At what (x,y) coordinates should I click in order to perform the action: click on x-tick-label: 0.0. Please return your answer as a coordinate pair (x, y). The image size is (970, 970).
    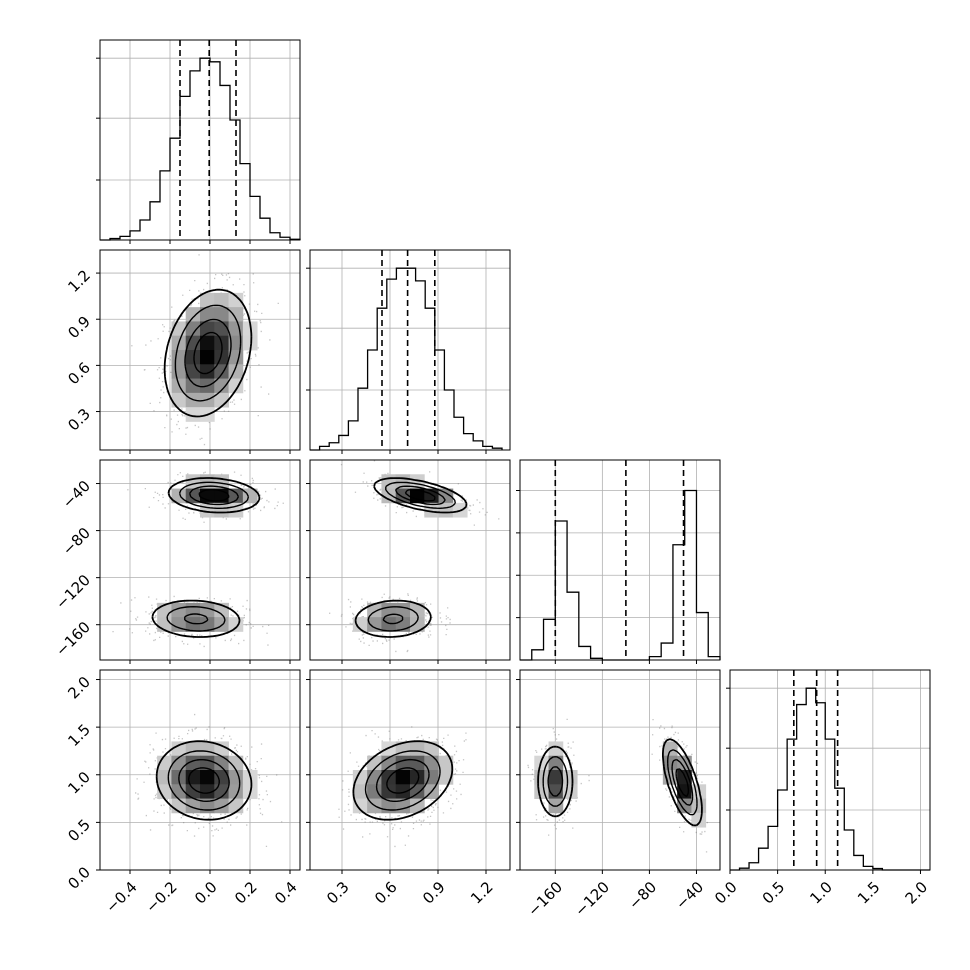
    Looking at the image, I should click on (206, 893).